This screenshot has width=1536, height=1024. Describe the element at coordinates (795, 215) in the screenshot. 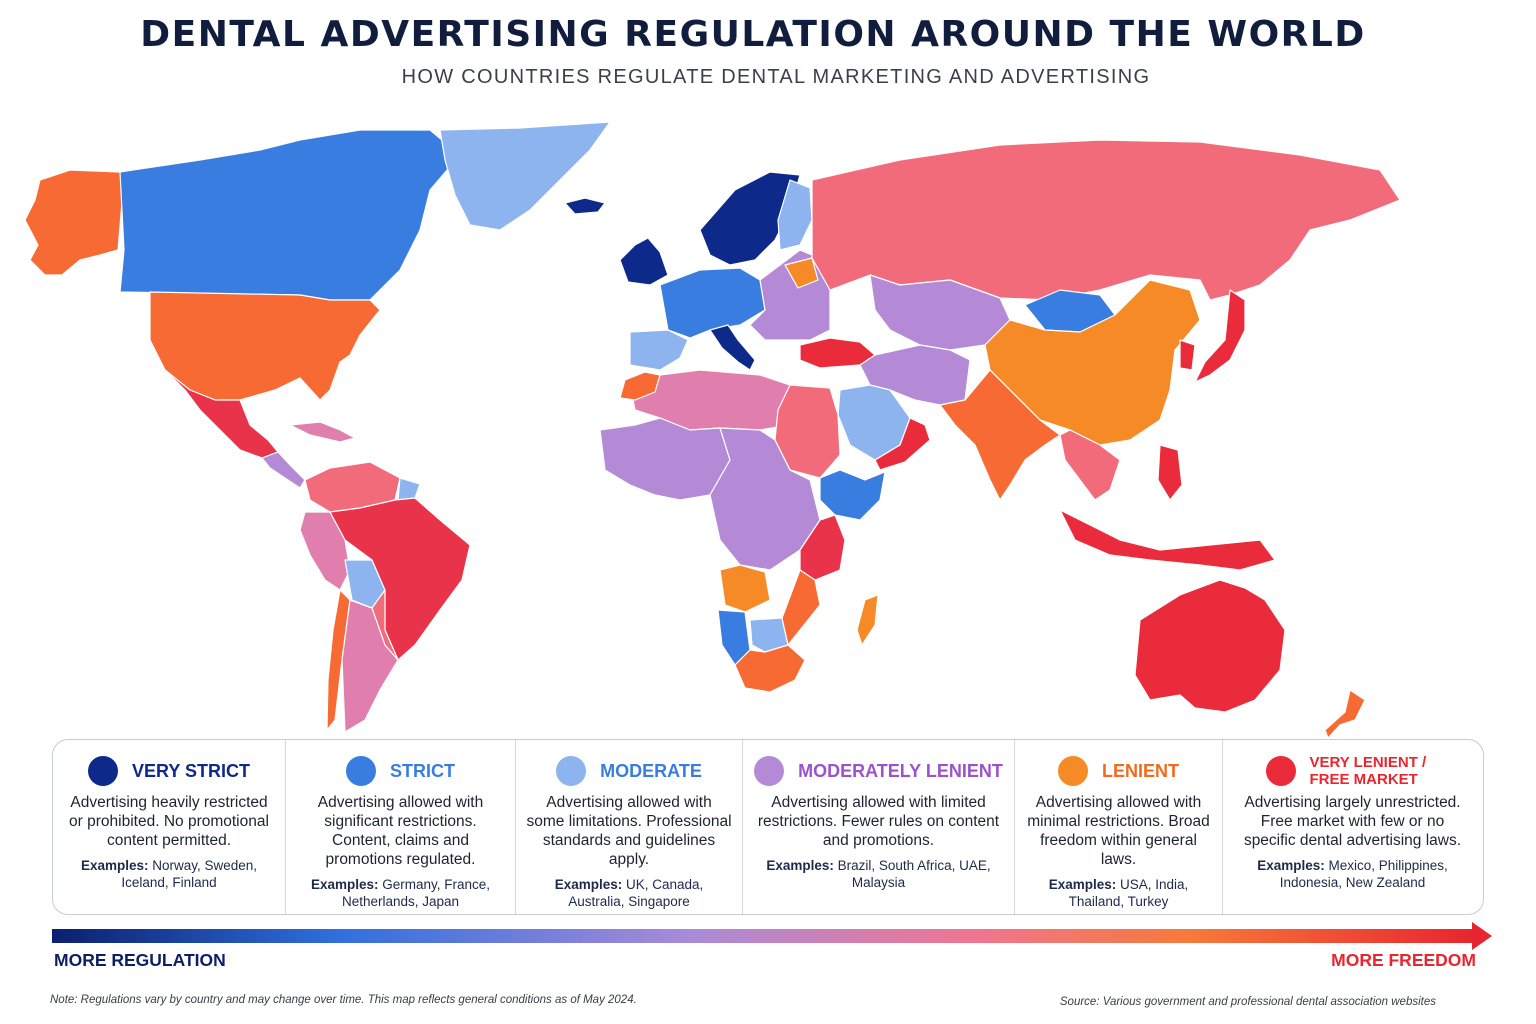

I see `region-finland-baltics` at that location.